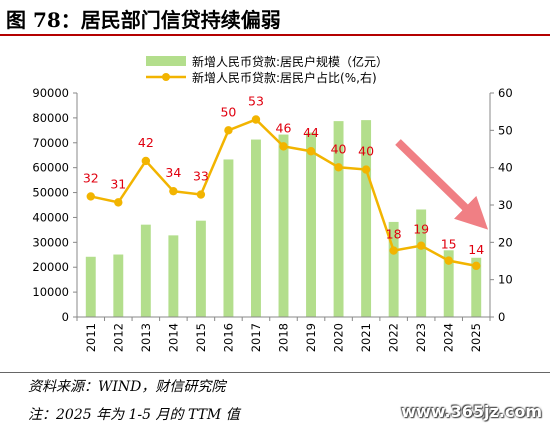 Image resolution: width=550 pixels, height=431 pixels. Describe the element at coordinates (311, 224) in the screenshot. I see `bar-2019` at that location.